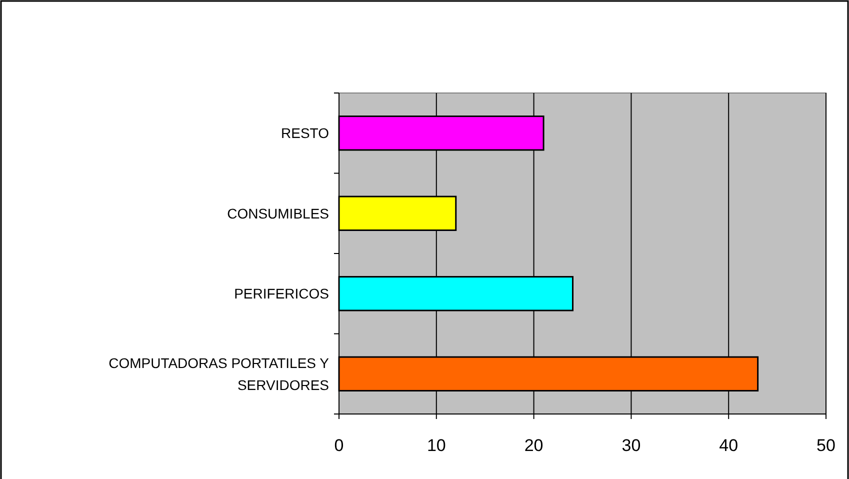 The image size is (849, 479). Describe the element at coordinates (339, 445) in the screenshot. I see `x-tick-label: 0` at that location.